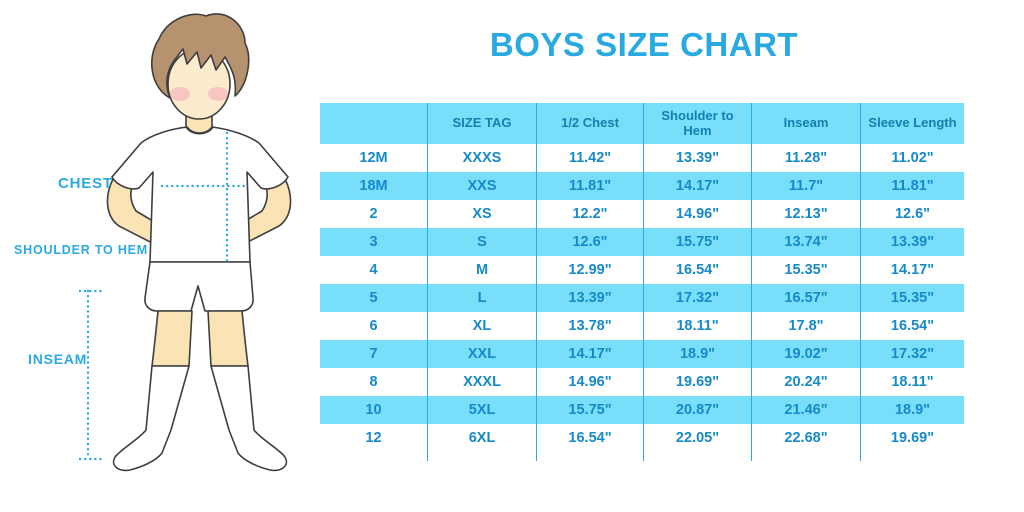 The height and width of the screenshot is (512, 1024). I want to click on table-cell: 13.74", so click(805, 242).